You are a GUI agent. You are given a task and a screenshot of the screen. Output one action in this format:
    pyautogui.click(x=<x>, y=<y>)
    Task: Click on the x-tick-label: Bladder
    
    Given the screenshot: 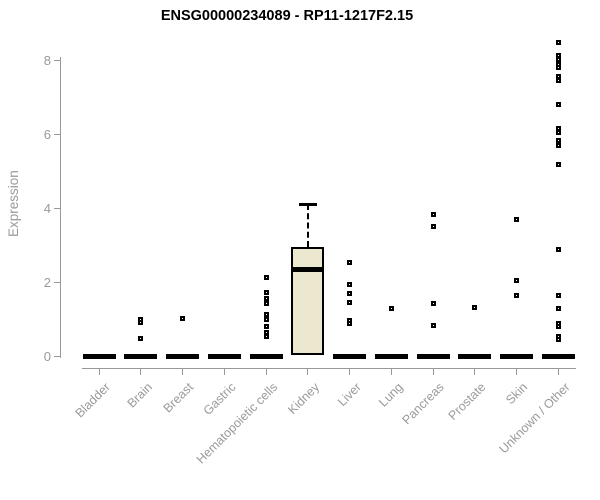 What is the action you would take?
    pyautogui.click(x=92, y=400)
    